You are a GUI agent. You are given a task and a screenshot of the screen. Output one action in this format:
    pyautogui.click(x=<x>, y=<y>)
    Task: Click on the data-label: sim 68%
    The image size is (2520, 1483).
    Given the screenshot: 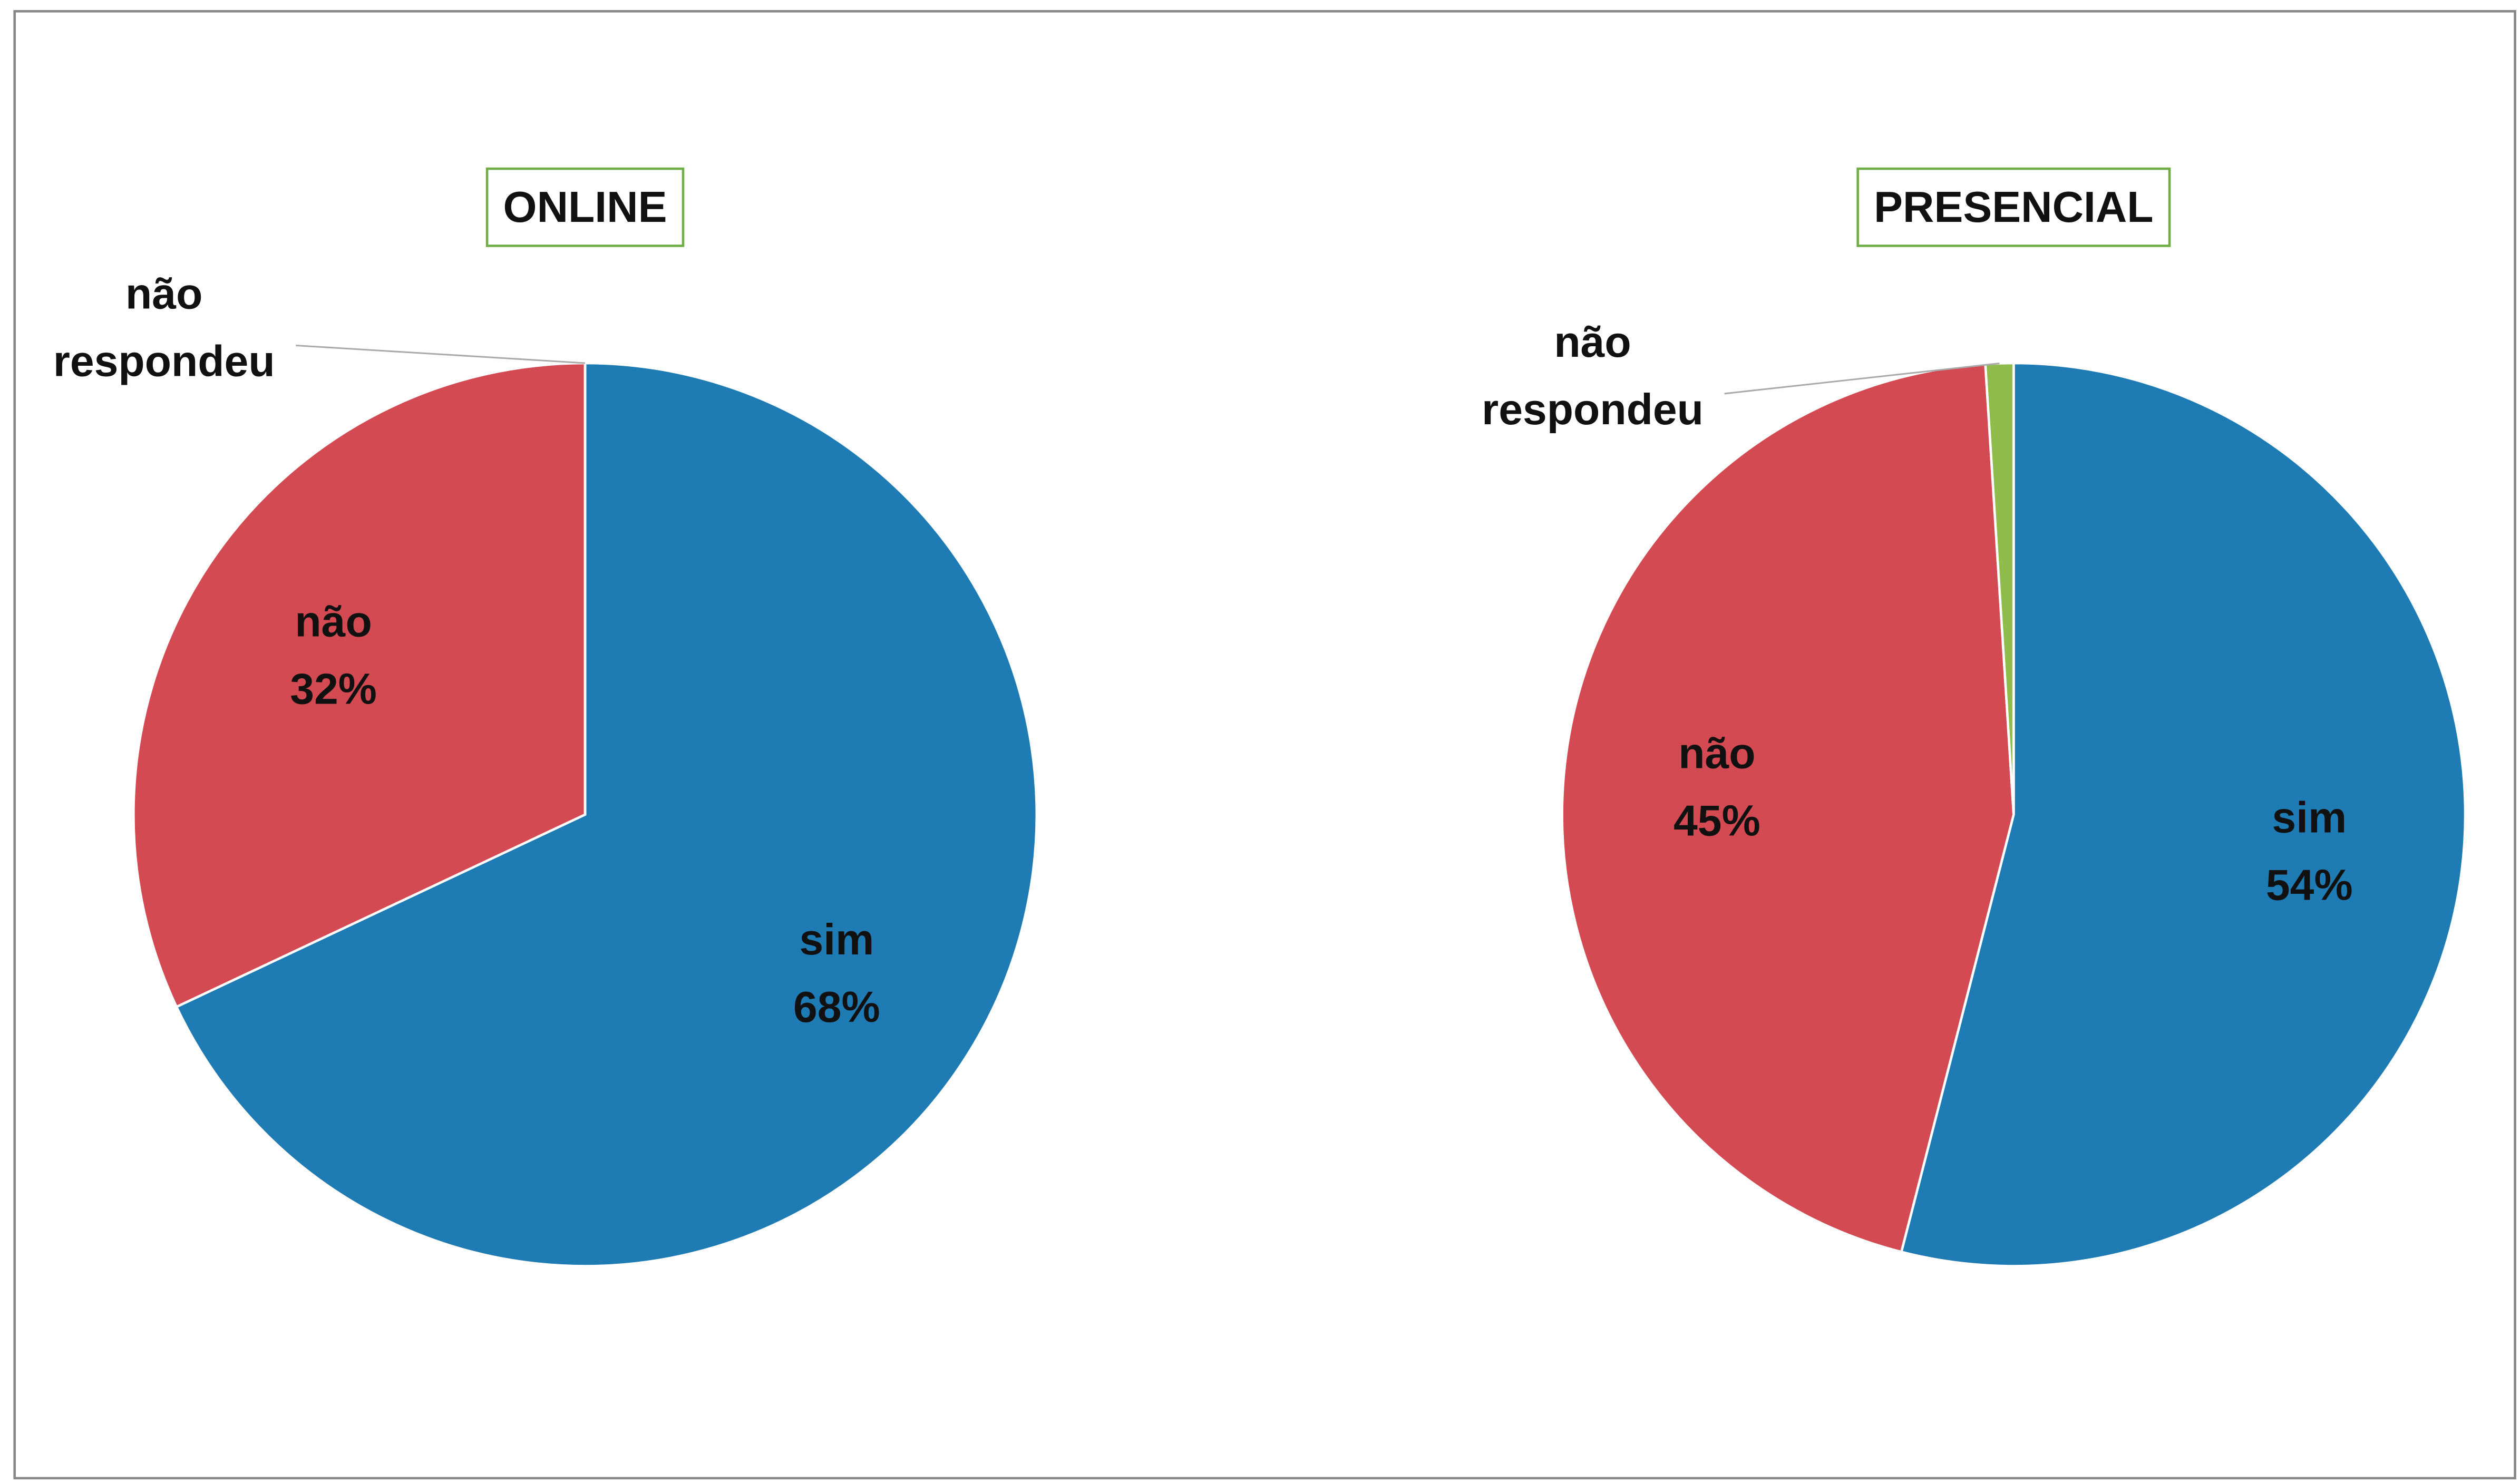 What is the action you would take?
    pyautogui.click(x=836, y=975)
    